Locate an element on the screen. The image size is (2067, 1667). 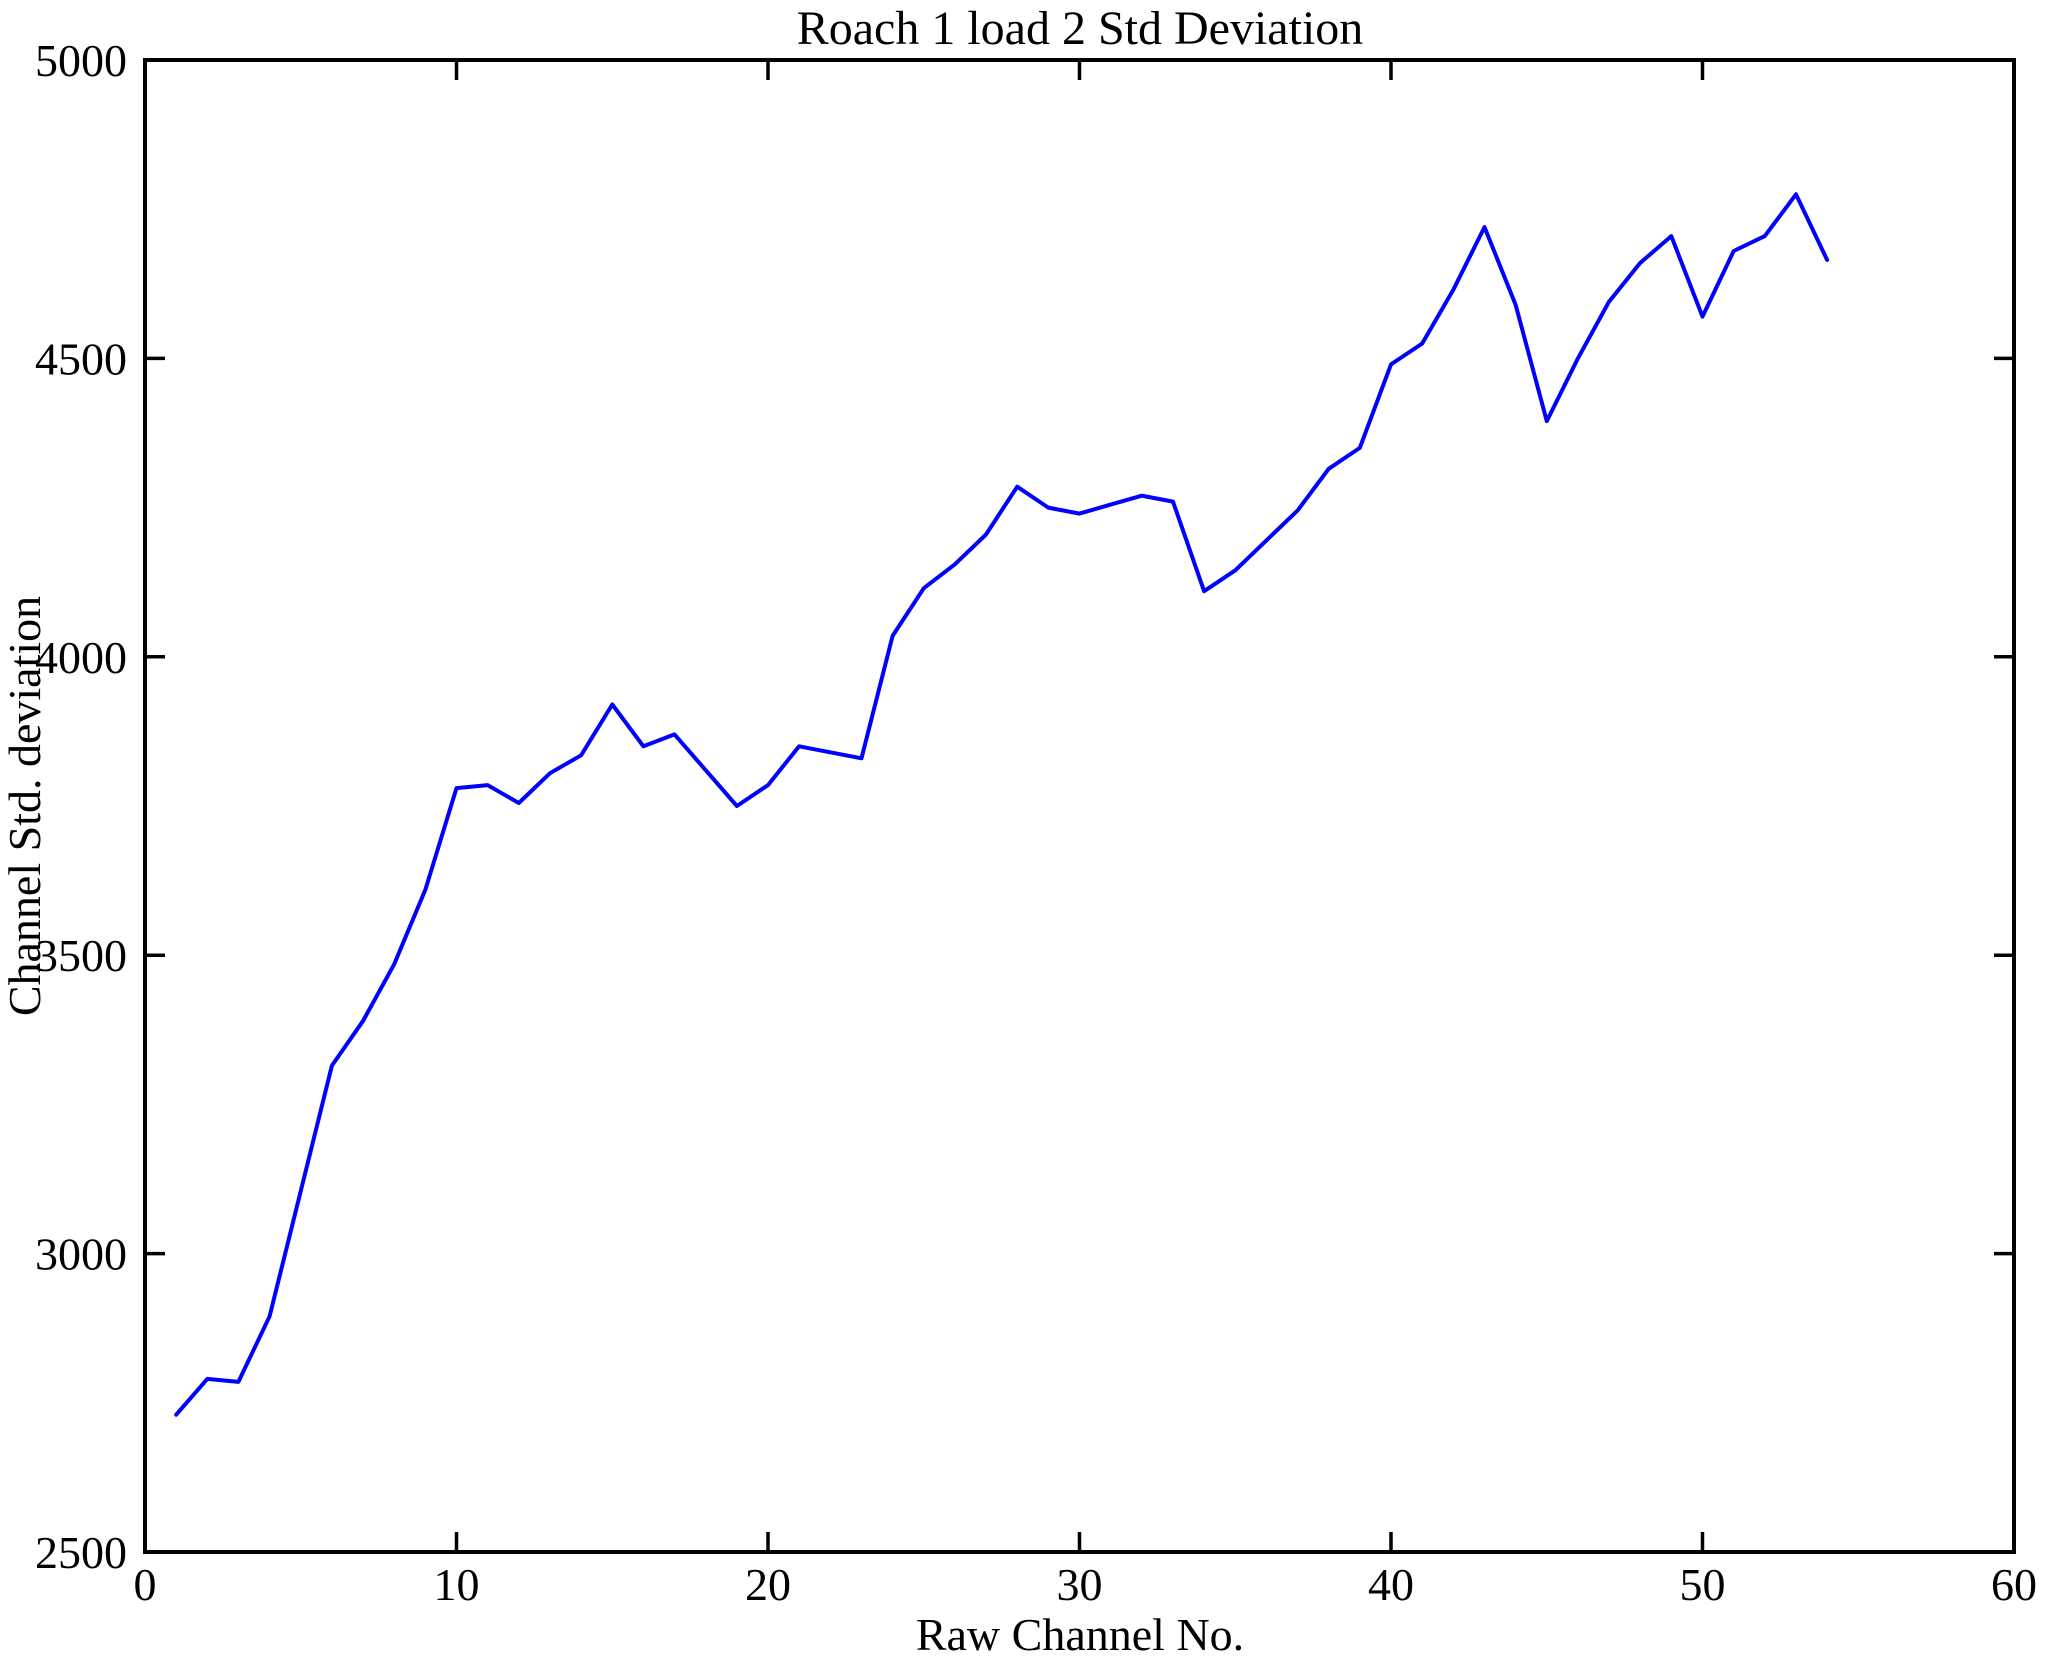
x-tick-label: 0 is located at coordinates (145, 1584).